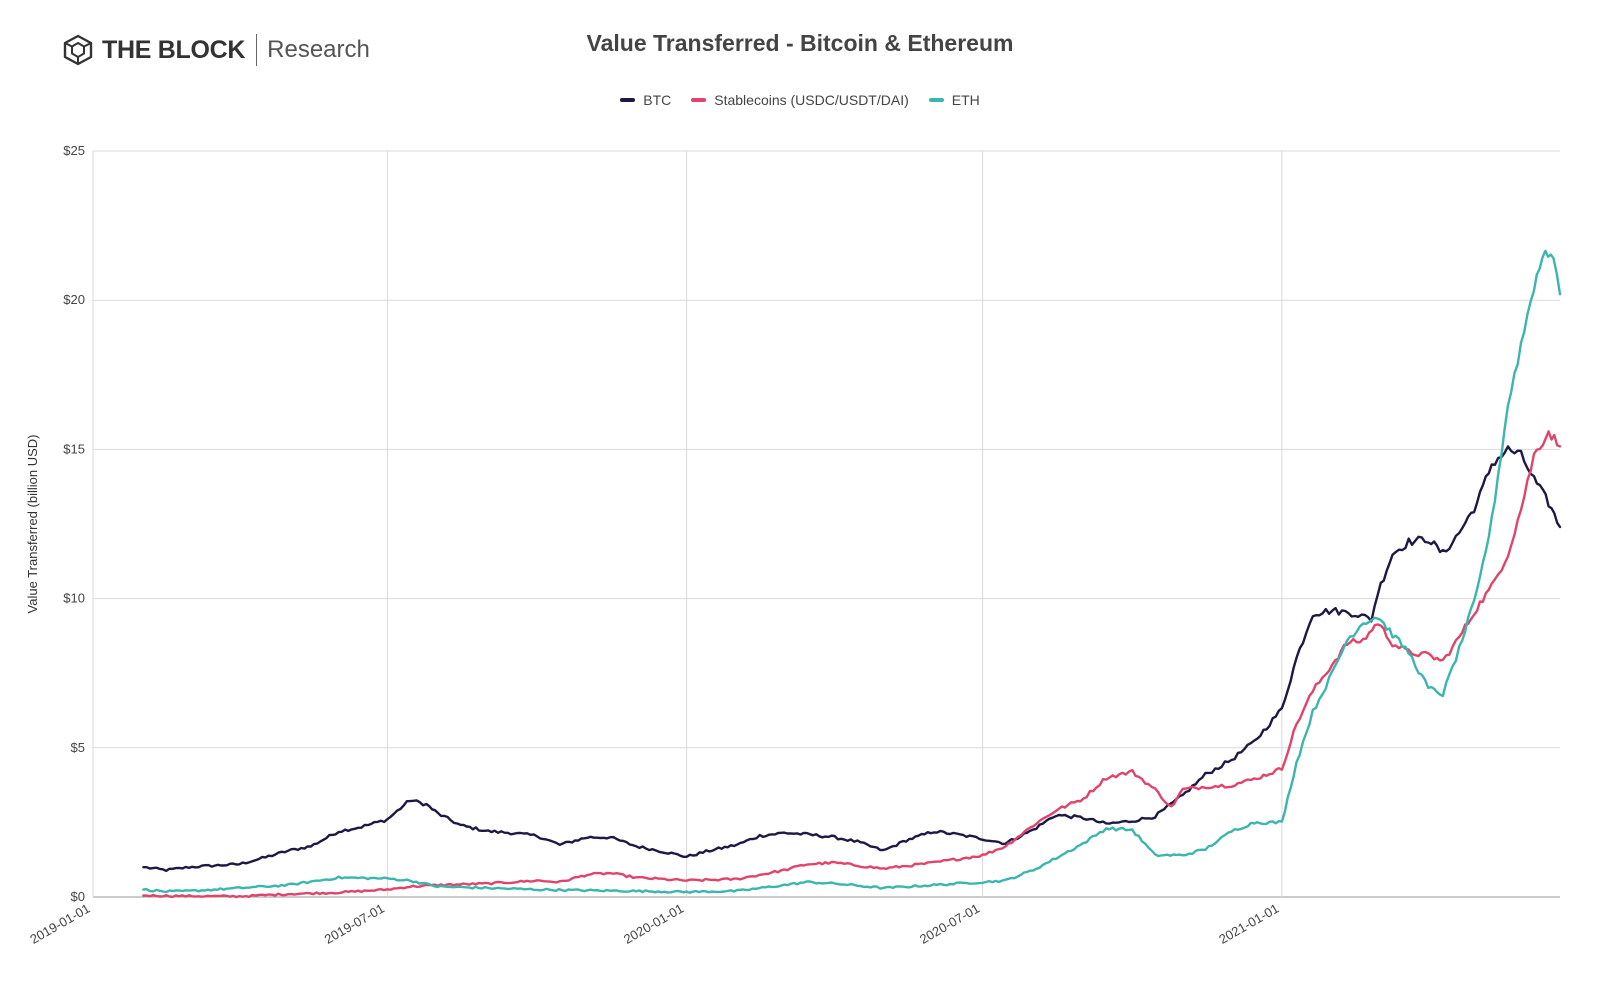 The width and height of the screenshot is (1600, 981). Describe the element at coordinates (318, 49) in the screenshot. I see `brand-sub: Research` at that location.